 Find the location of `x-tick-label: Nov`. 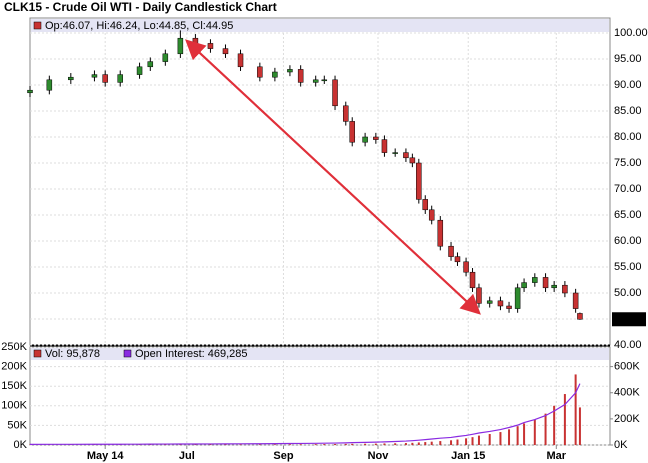

x-tick-label: Nov is located at coordinates (379, 456).